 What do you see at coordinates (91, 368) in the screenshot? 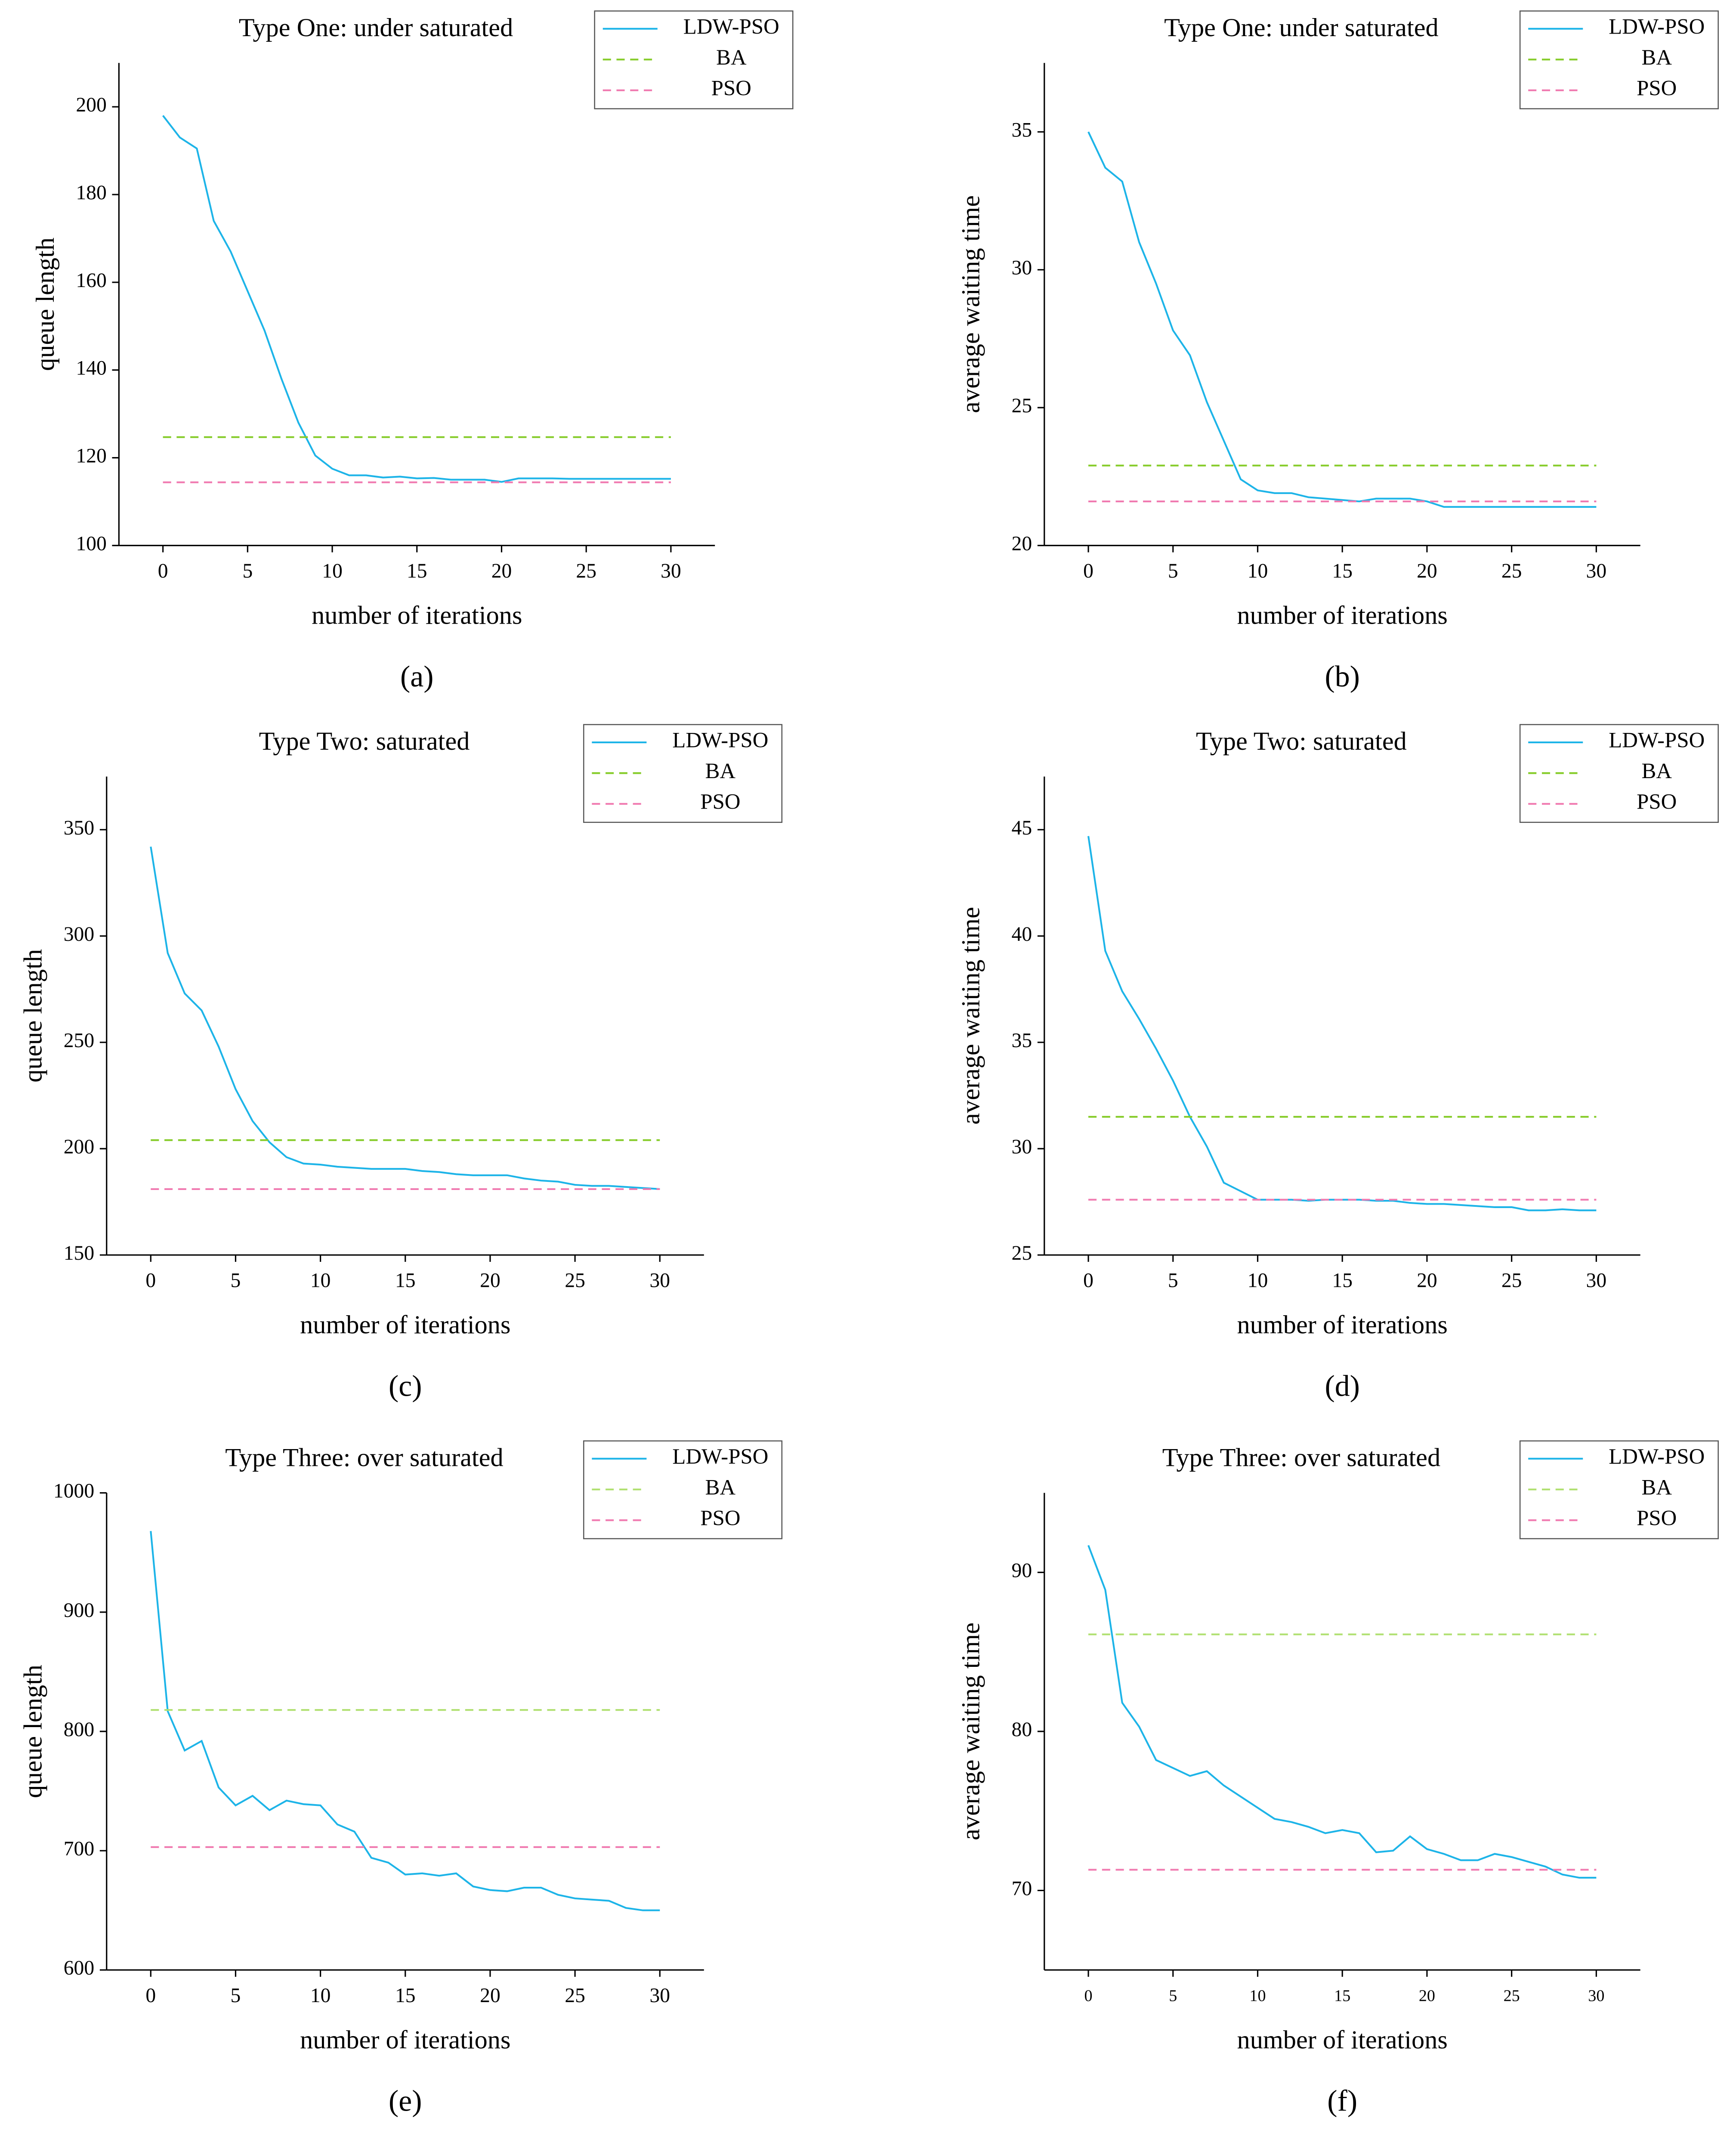
I see `y-tick-label: 140` at bounding box center [91, 368].